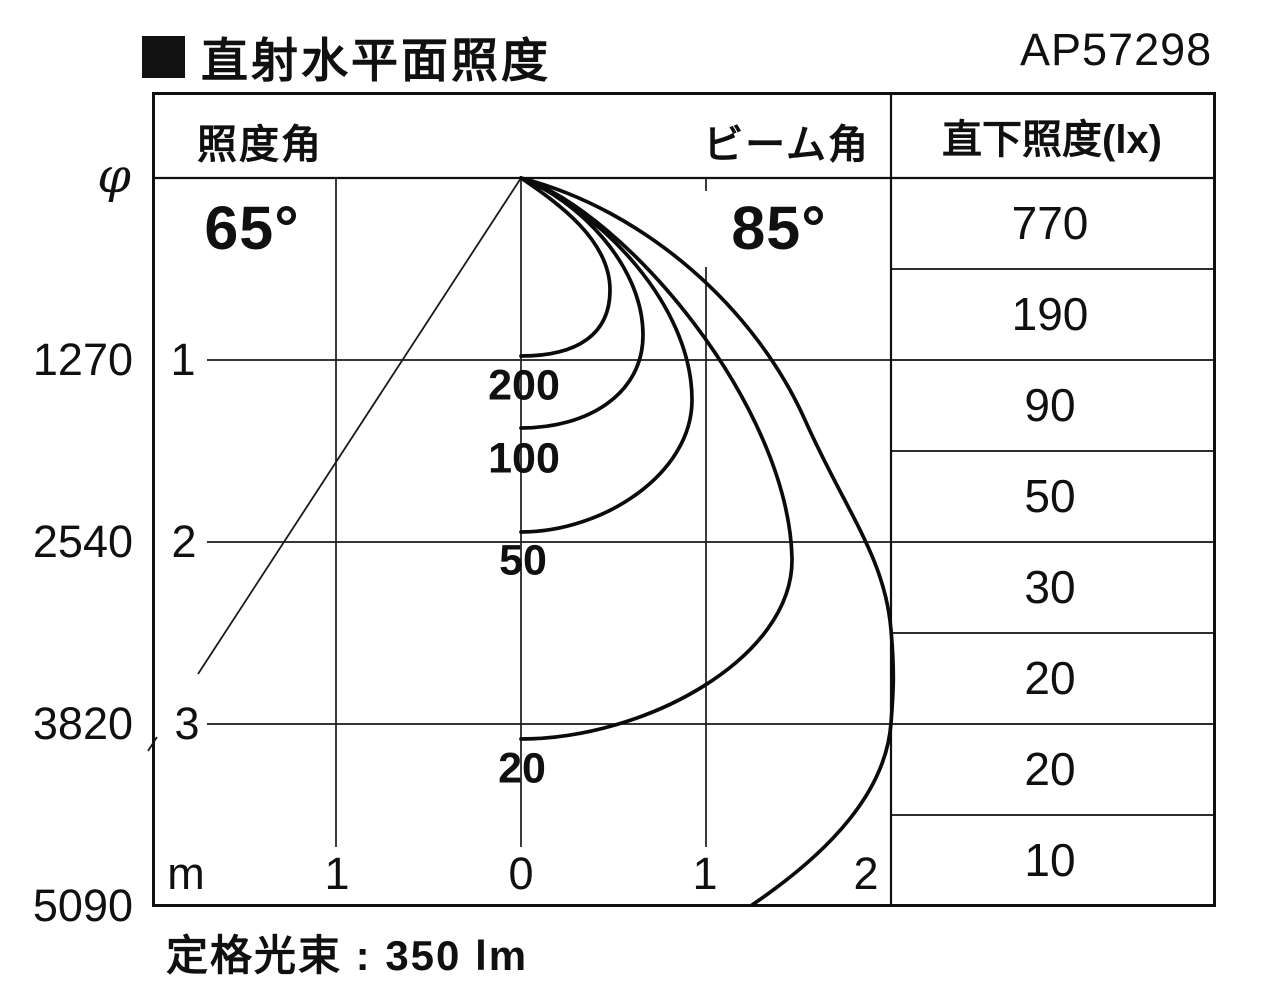 The image size is (1271, 995). Describe the element at coordinates (705, 873) in the screenshot. I see `x-tick-right-1: 1` at that location.